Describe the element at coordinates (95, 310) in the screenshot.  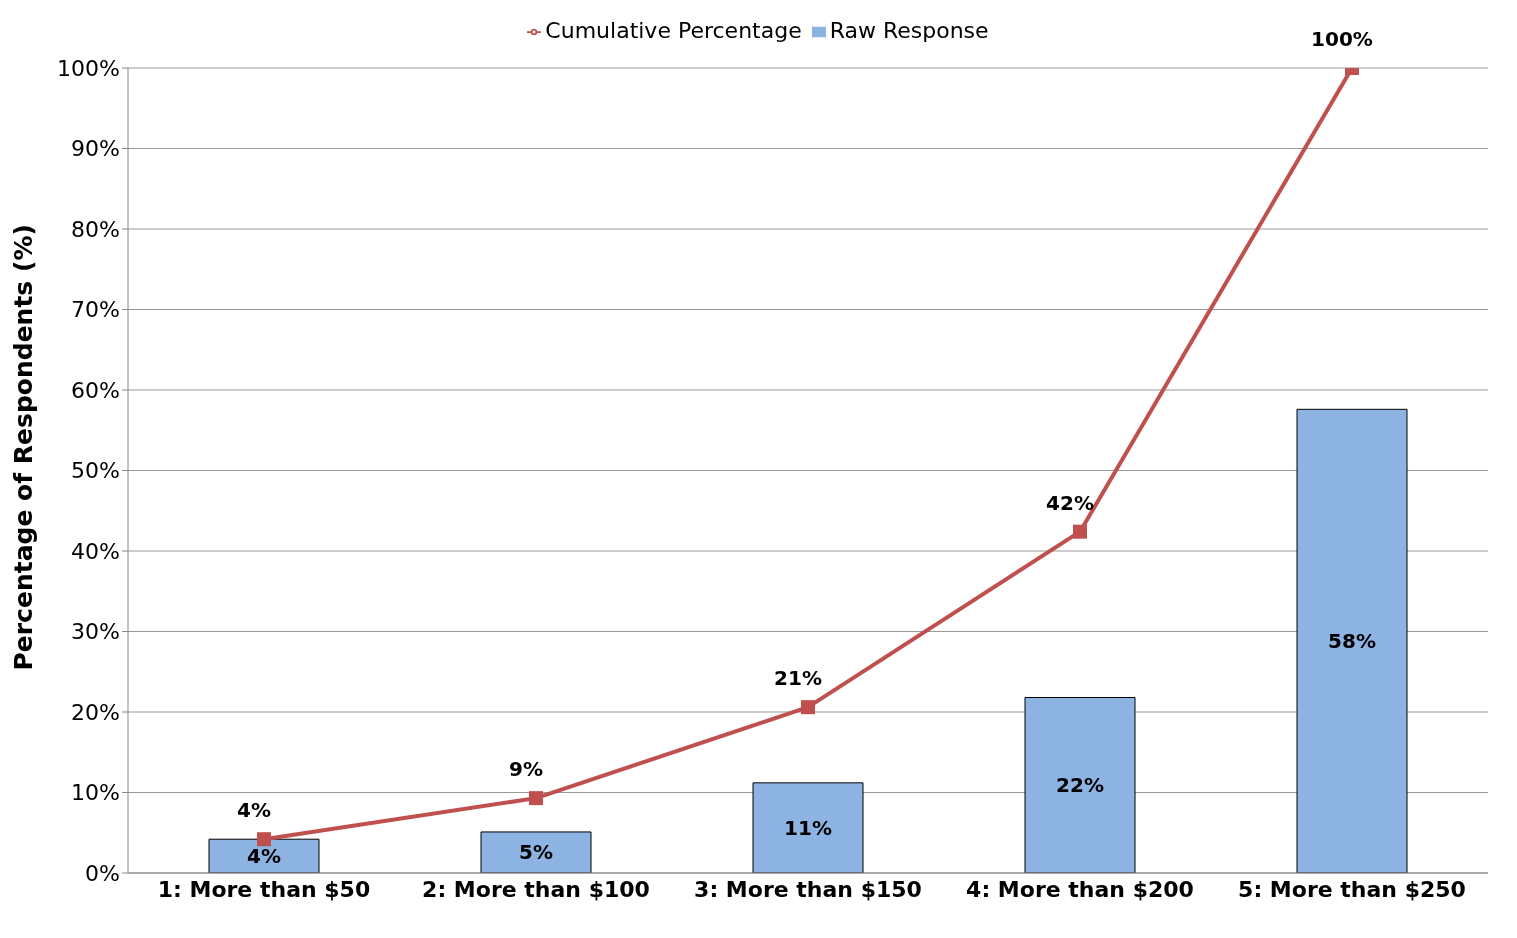
I see `y-tick-label: 70%` at that location.